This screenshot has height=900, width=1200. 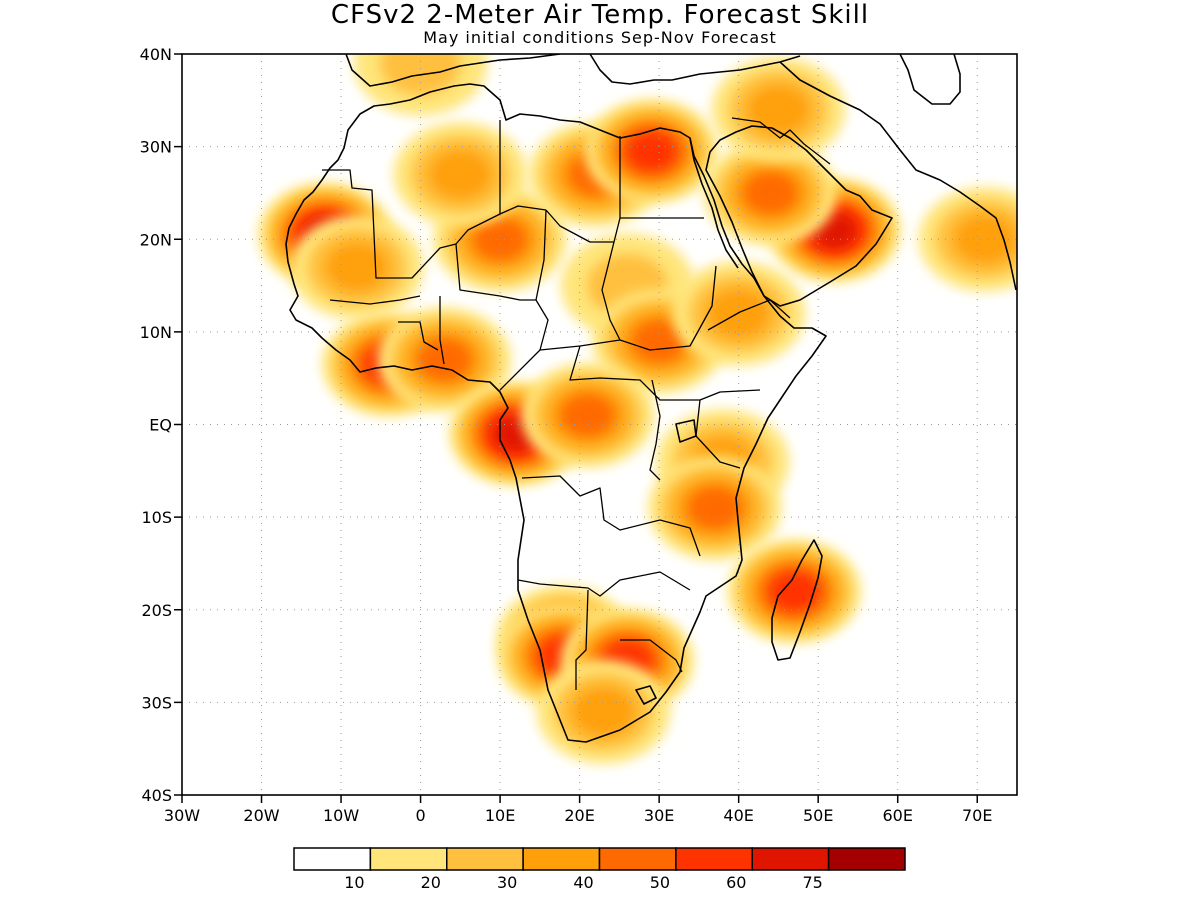 What do you see at coordinates (156, 702) in the screenshot?
I see `lat-tick-label-7: 30S` at bounding box center [156, 702].